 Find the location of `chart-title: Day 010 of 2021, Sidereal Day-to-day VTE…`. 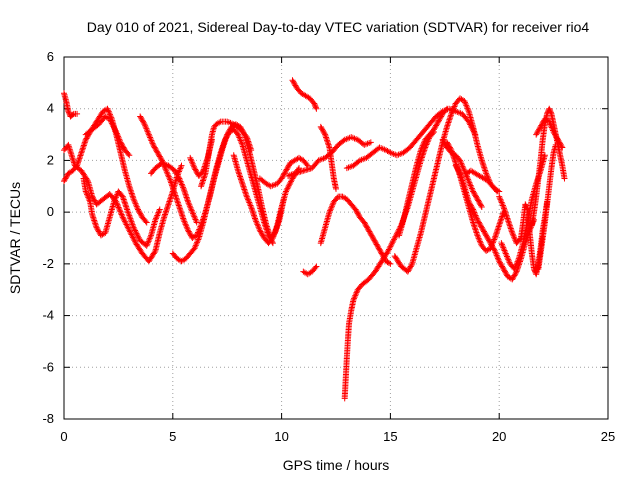

chart-title: Day 010 of 2021, Sidereal Day-to-day VTE… is located at coordinates (338, 27).